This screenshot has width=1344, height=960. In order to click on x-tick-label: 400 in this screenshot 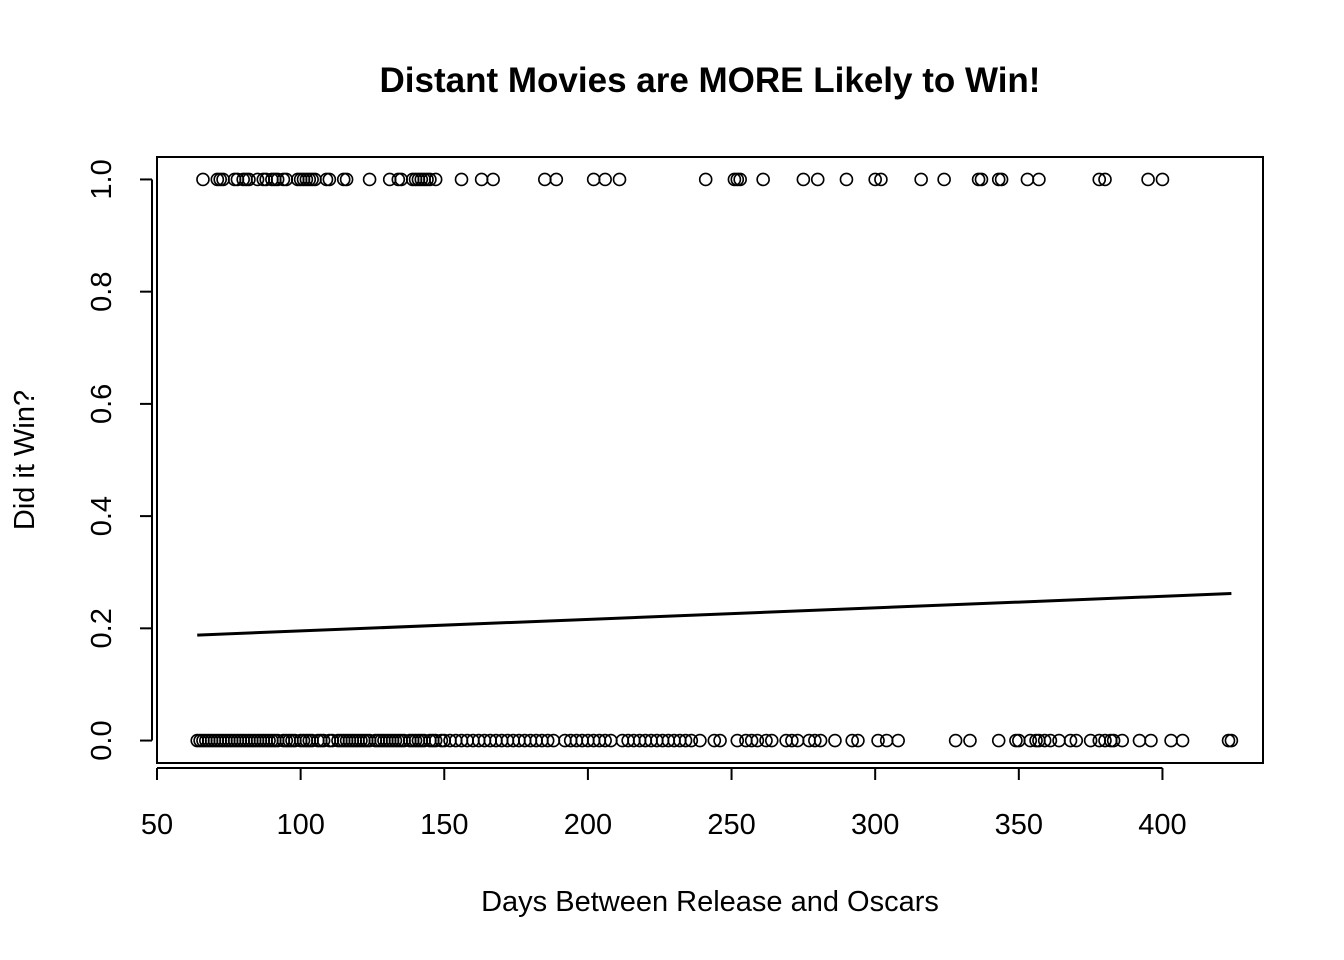, I will do `click(1162, 825)`.